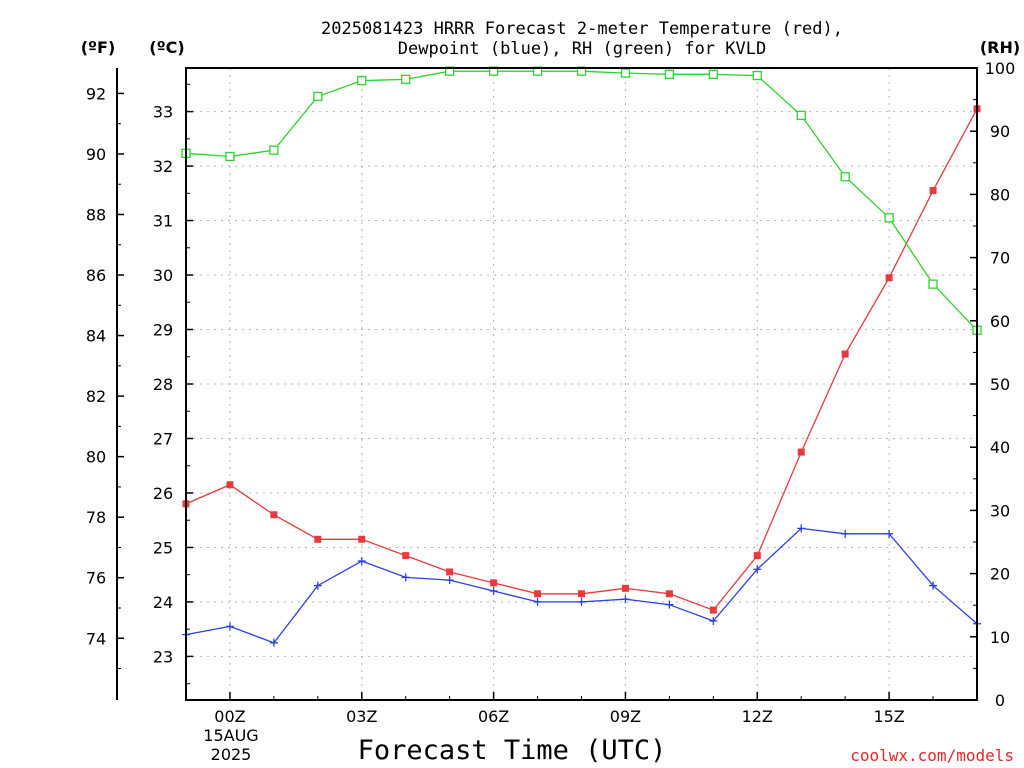 This screenshot has width=1024, height=768. Describe the element at coordinates (512, 750) in the screenshot. I see `x-axis-title: Forecast Time (UTC)` at that location.